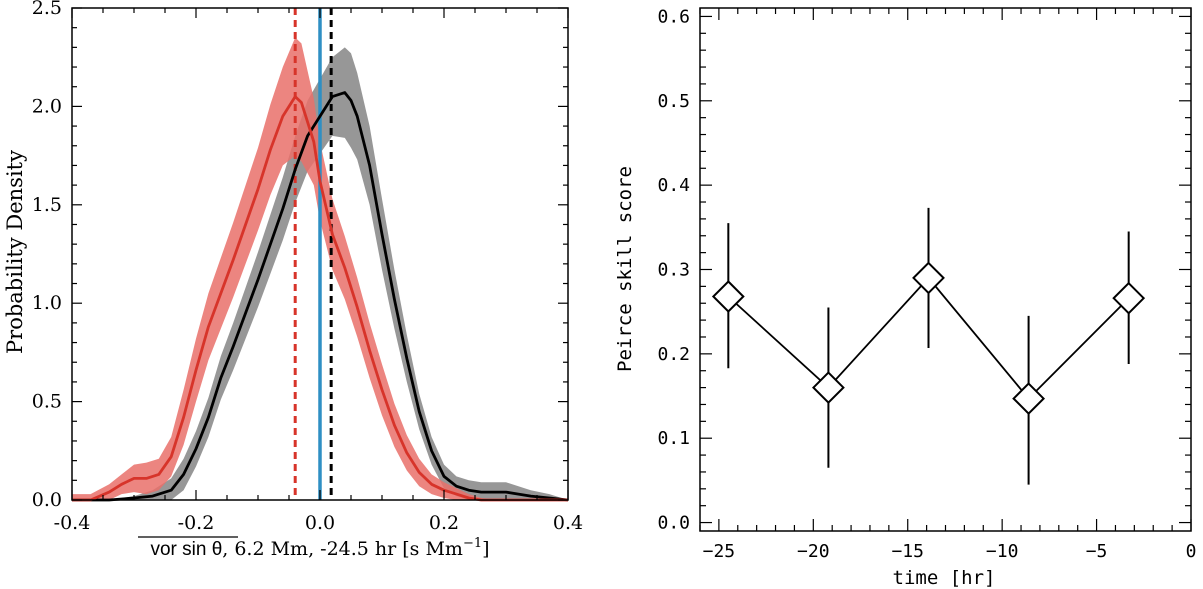  What do you see at coordinates (673, 270) in the screenshot?
I see `right-ytick-label: 0.3` at bounding box center [673, 270].